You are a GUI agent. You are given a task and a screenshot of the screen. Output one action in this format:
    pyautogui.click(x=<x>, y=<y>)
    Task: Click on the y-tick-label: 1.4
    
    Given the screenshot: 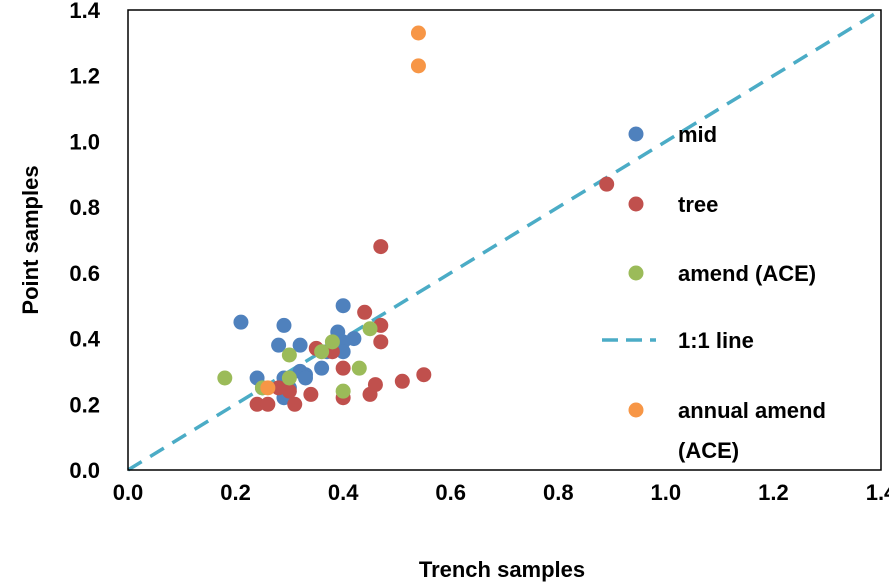 What is the action you would take?
    pyautogui.click(x=84, y=11)
    